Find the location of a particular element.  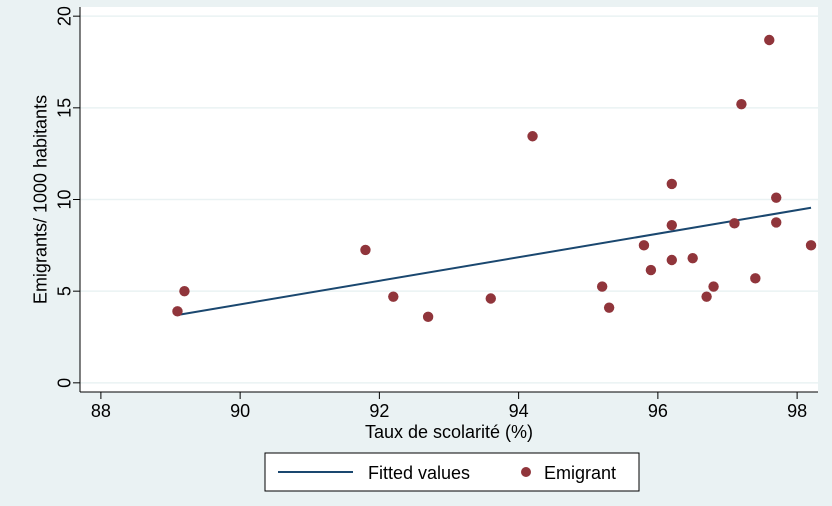

x-tick-label: 88 is located at coordinates (101, 411).